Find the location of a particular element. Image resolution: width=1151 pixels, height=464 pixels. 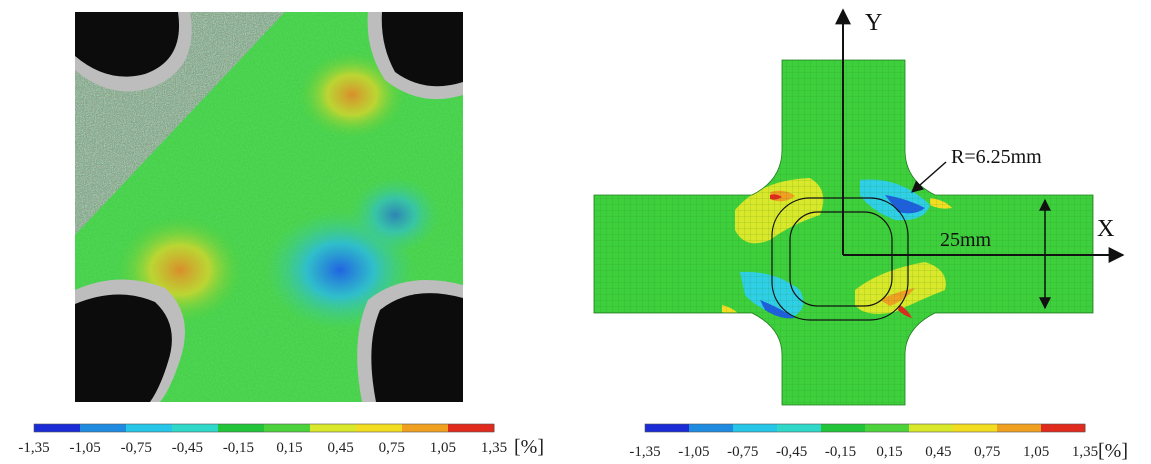

gauge-outline-outer is located at coordinates (840, 259).